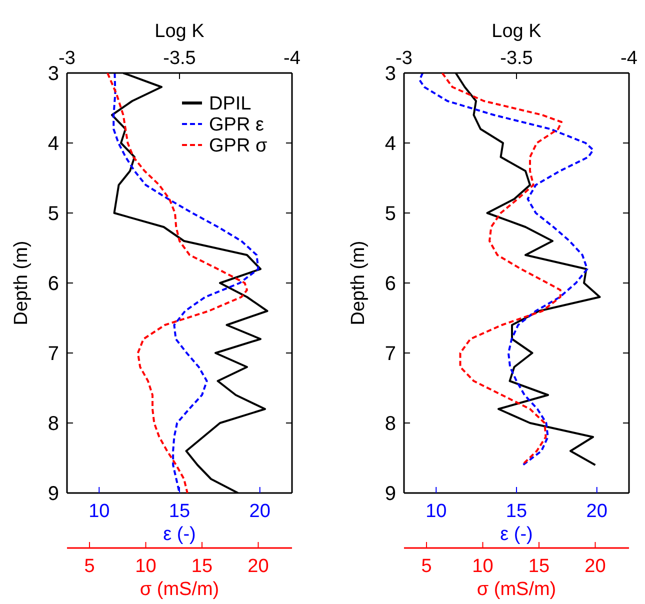 The height and width of the screenshot is (604, 645). I want to click on legend-label: GPR σ, so click(238, 146).